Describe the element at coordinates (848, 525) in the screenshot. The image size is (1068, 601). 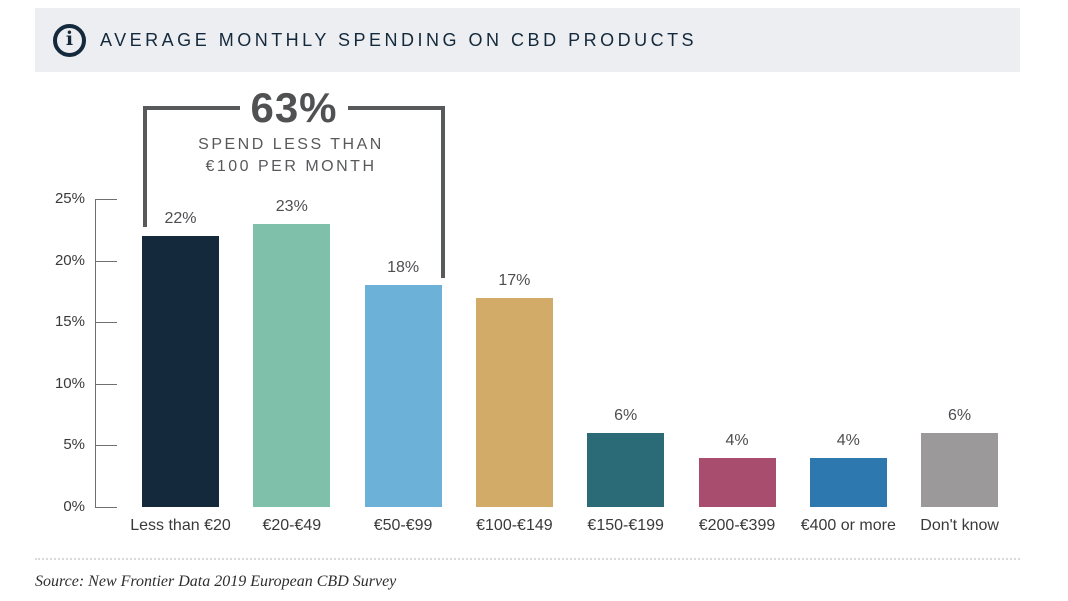
I see `bar-category-label: €400 or more` at that location.